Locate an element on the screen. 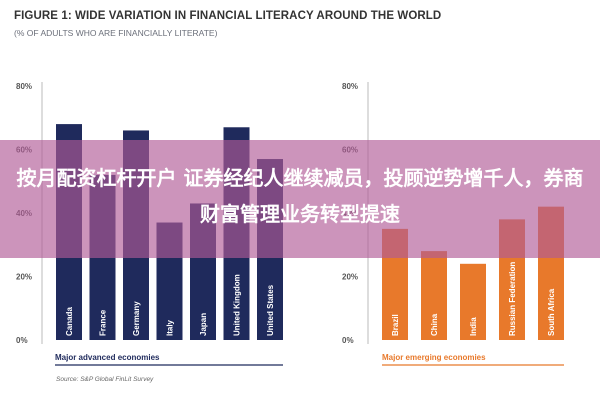 The width and height of the screenshot is (600, 400). x-axis-group-label: Major emerging economies is located at coordinates (434, 357).